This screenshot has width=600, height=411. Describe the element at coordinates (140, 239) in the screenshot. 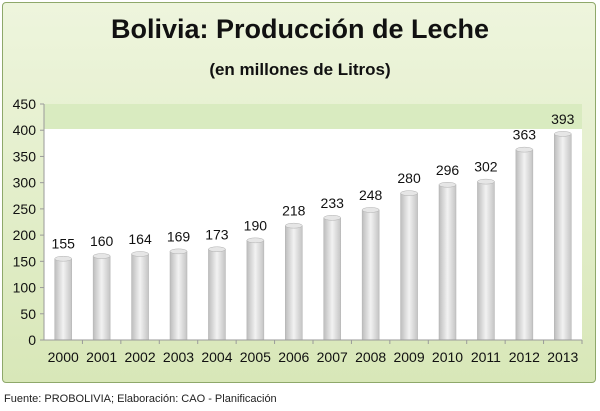

I see `data-label: 164` at that location.